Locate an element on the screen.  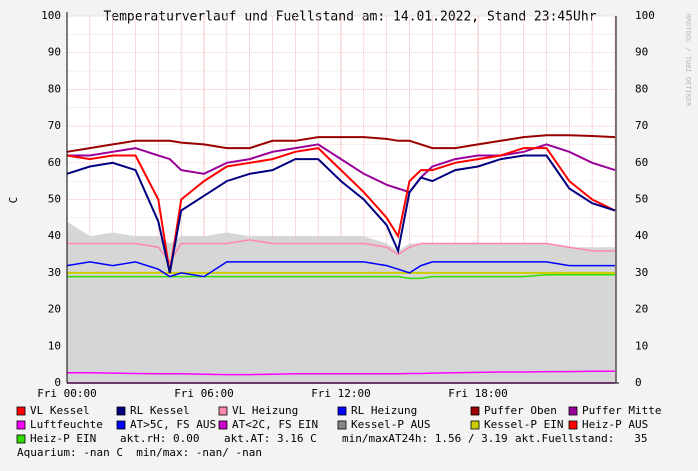
y-tick-label: 0 is located at coordinates (57, 382).